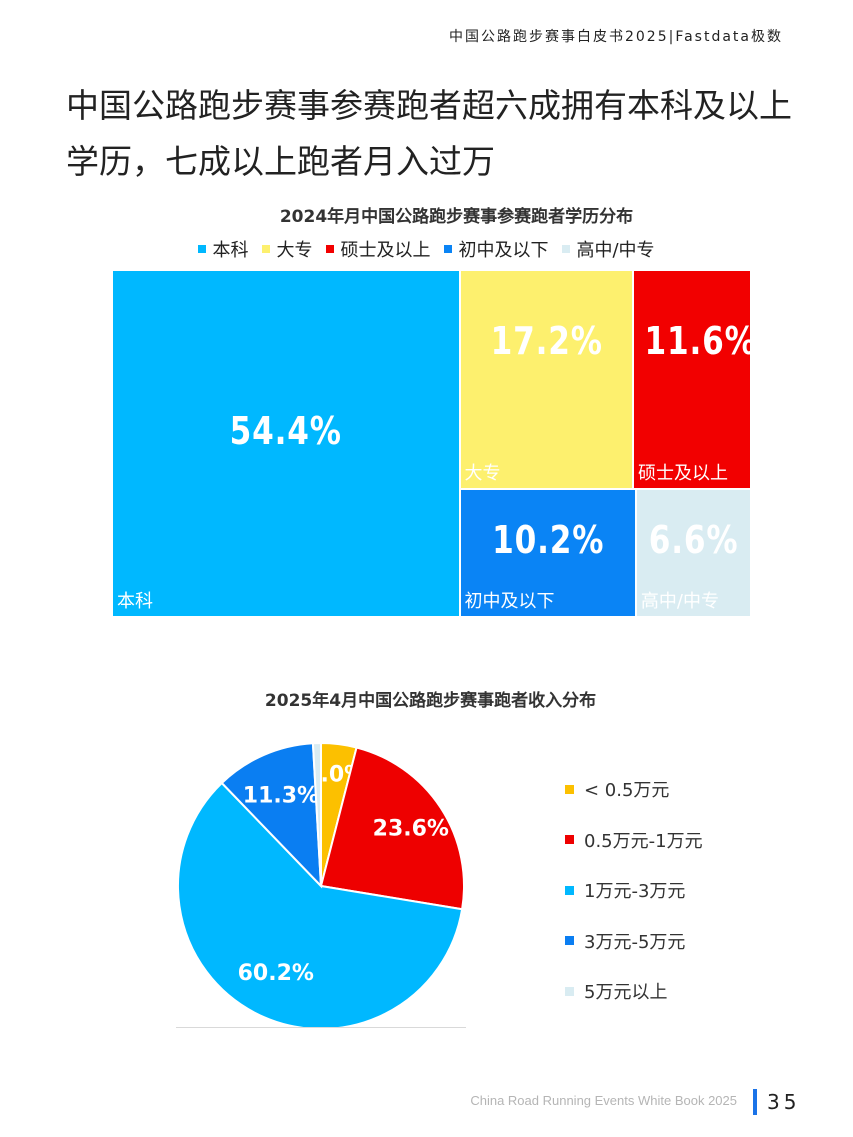  I want to click on treemap-legend-item: 本科, so click(223, 249).